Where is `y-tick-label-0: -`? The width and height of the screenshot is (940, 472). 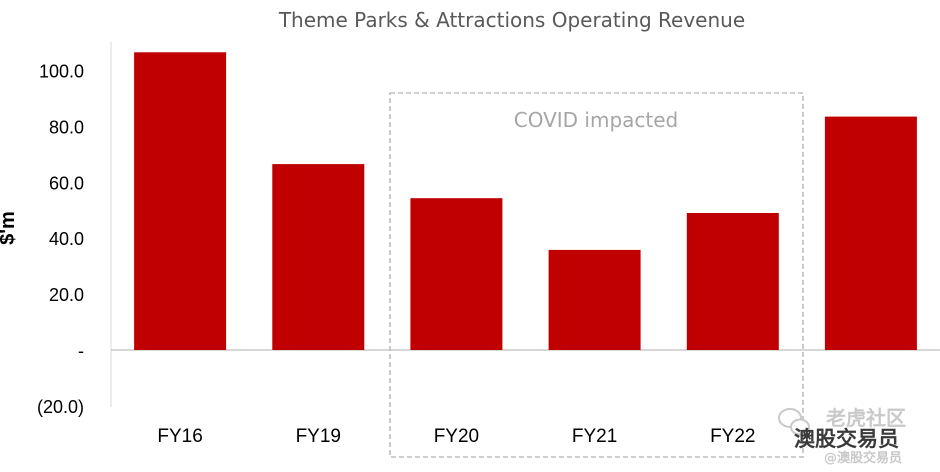
y-tick-label-0: - is located at coordinates (81, 351).